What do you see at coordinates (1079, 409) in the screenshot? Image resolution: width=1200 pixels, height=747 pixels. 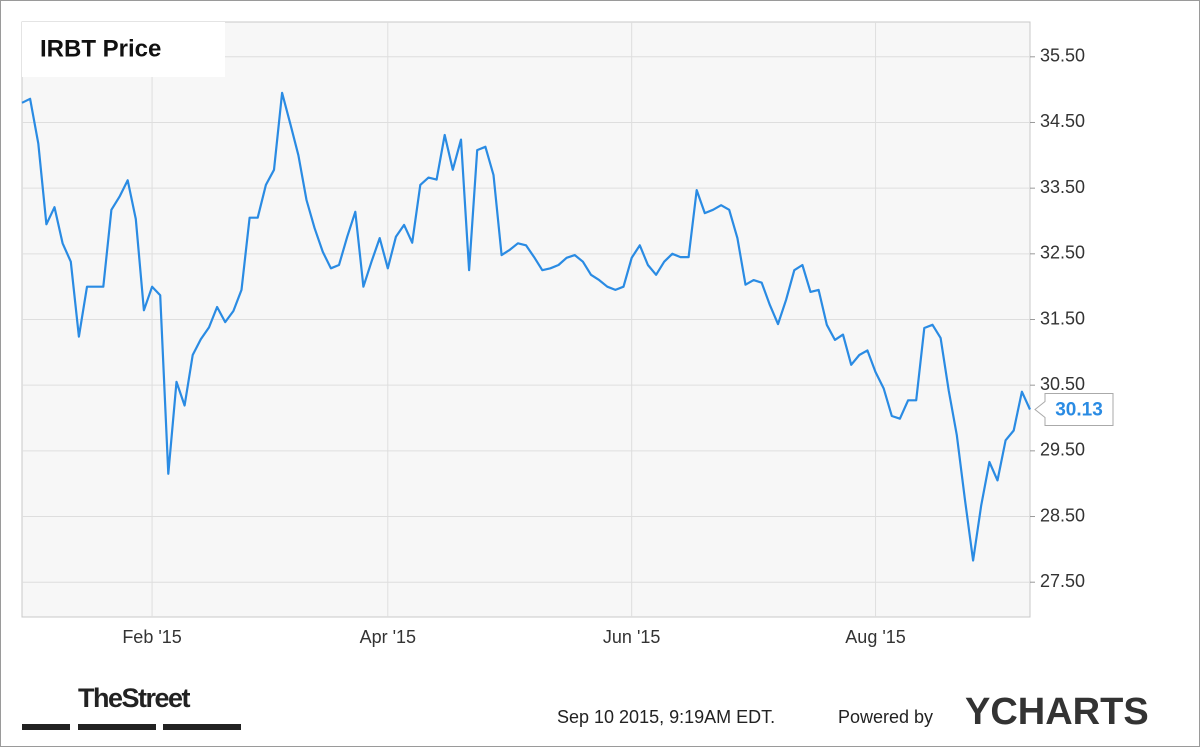 I see `last-value-label: 30.13` at bounding box center [1079, 409].